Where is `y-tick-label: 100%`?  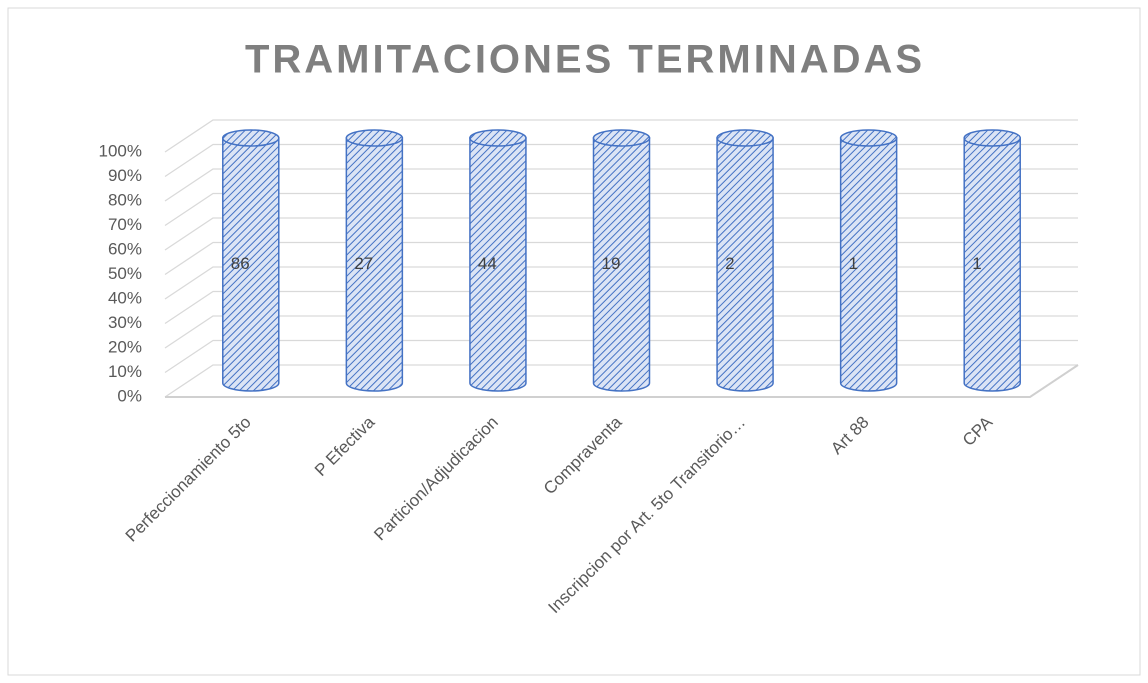 y-tick-label: 100% is located at coordinates (120, 150).